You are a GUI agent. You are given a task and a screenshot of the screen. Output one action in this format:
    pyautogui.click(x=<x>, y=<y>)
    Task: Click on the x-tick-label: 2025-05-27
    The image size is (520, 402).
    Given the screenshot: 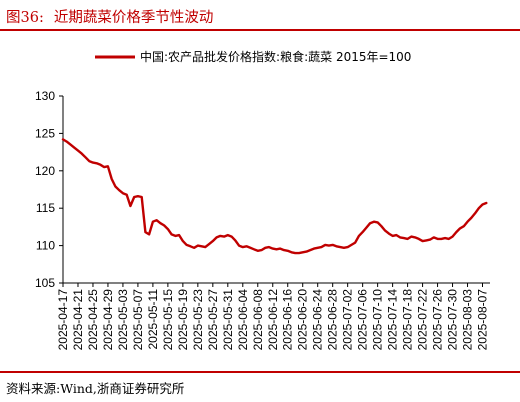 What is the action you would take?
    pyautogui.click(x=213, y=320)
    